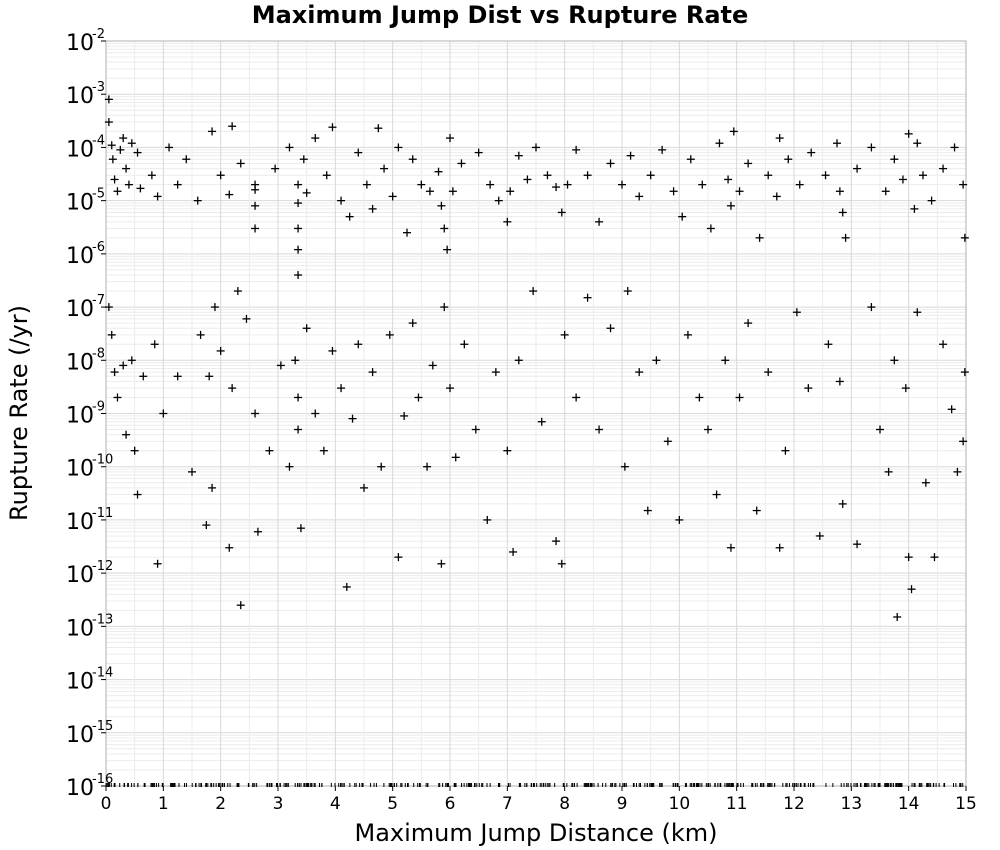 The image size is (1000, 850). Describe the element at coordinates (500, 15) in the screenshot. I see `chart-title: Maximum Jump Dist vs Rupture Rate` at that location.